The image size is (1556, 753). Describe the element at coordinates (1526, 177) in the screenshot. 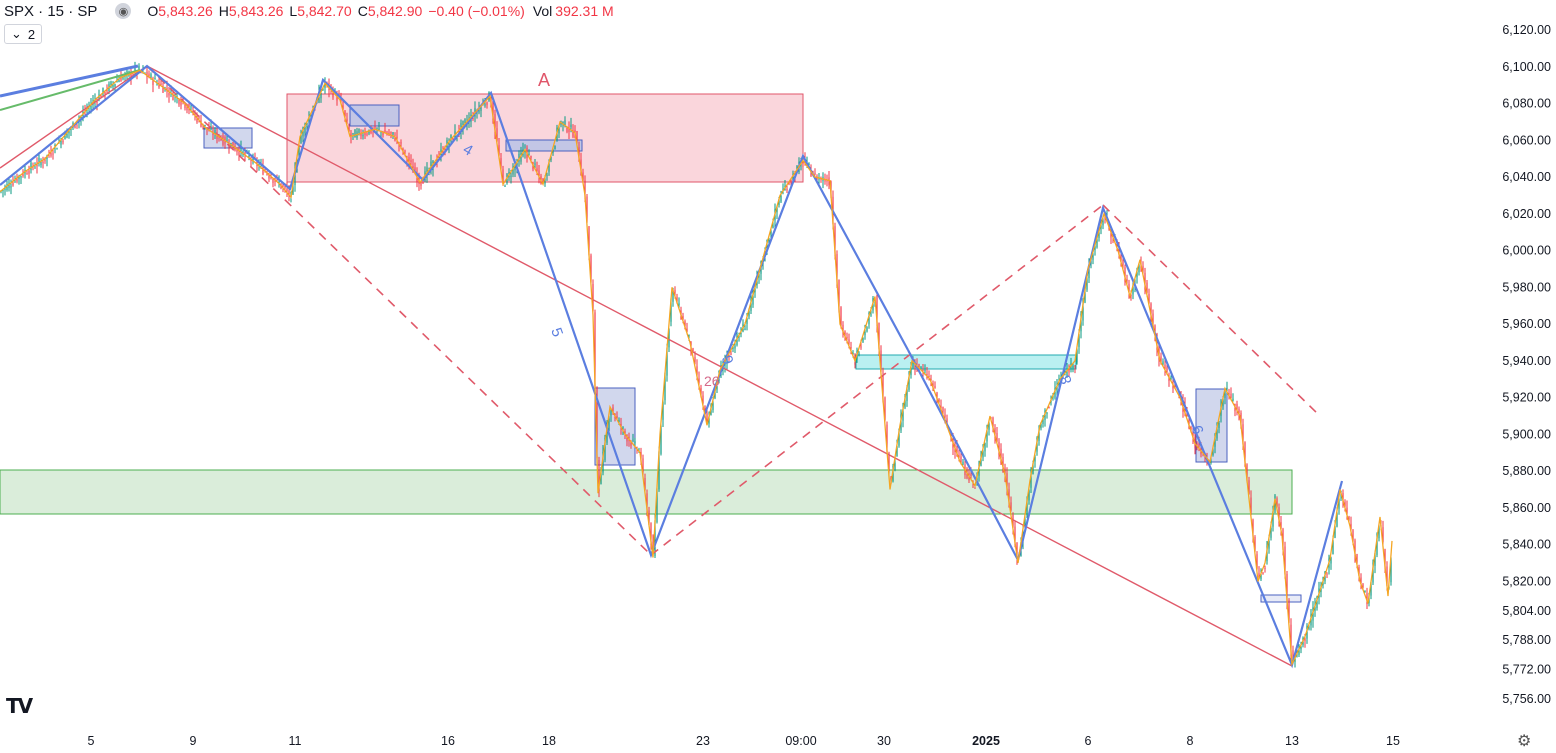

I see `price-tick-label: 6,040.00` at that location.